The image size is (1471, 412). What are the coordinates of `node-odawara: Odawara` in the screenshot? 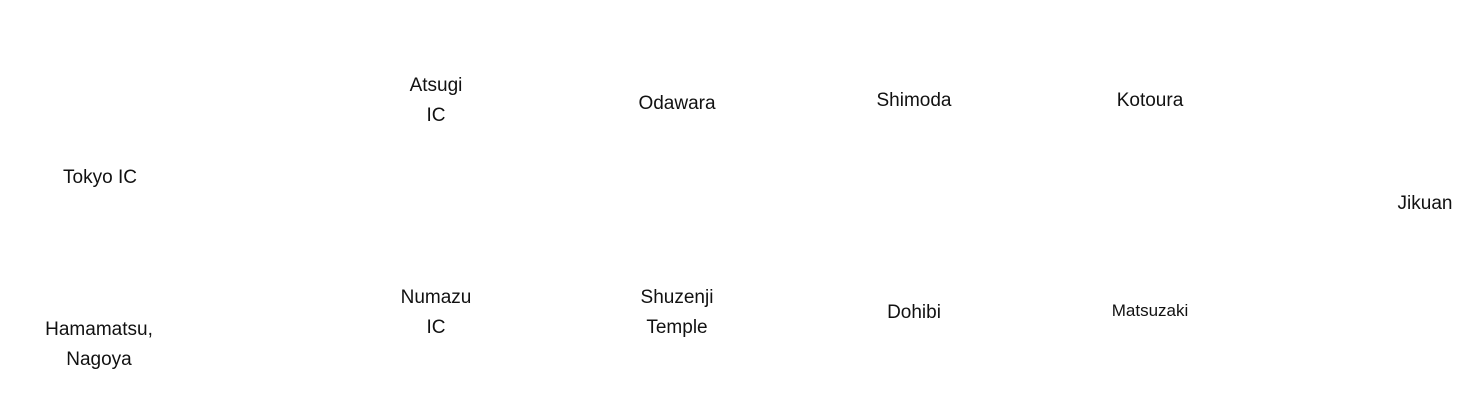 It's located at (676, 104).